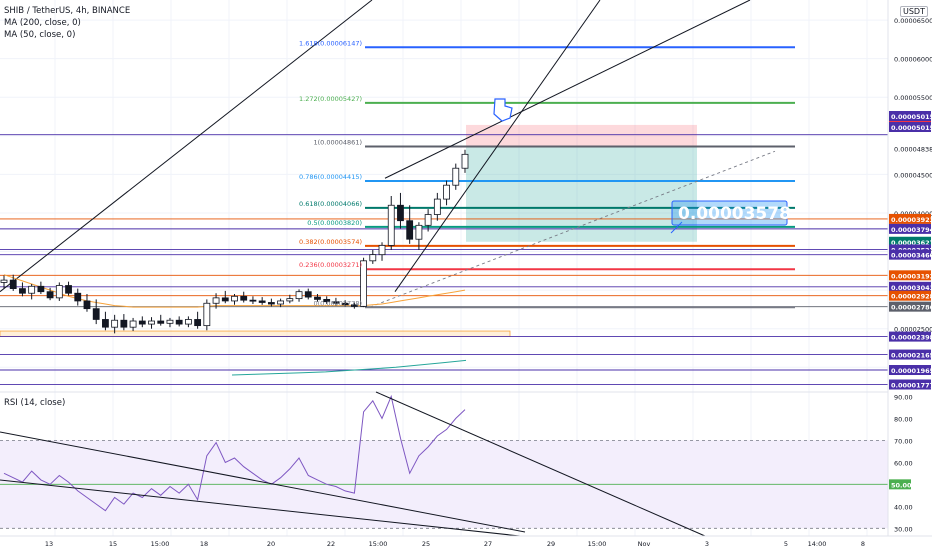 The width and height of the screenshot is (932, 550). I want to click on price-tag-text: 0.00002398, so click(911, 338).